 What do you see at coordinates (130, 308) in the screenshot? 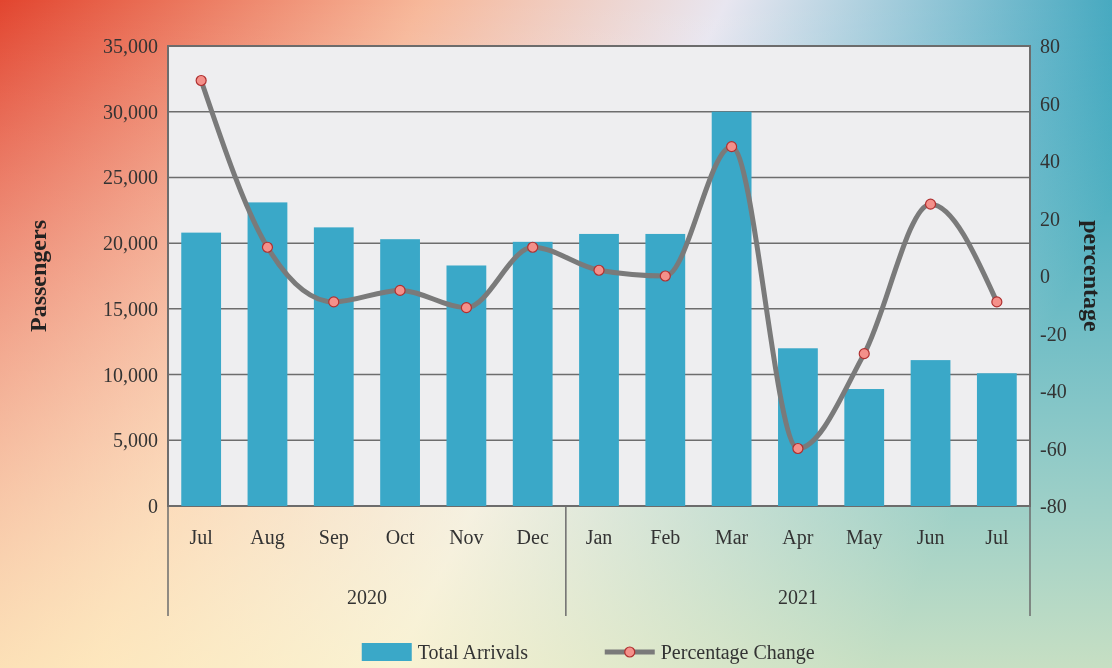
I see `y-tick-label: 15,000` at bounding box center [130, 308].